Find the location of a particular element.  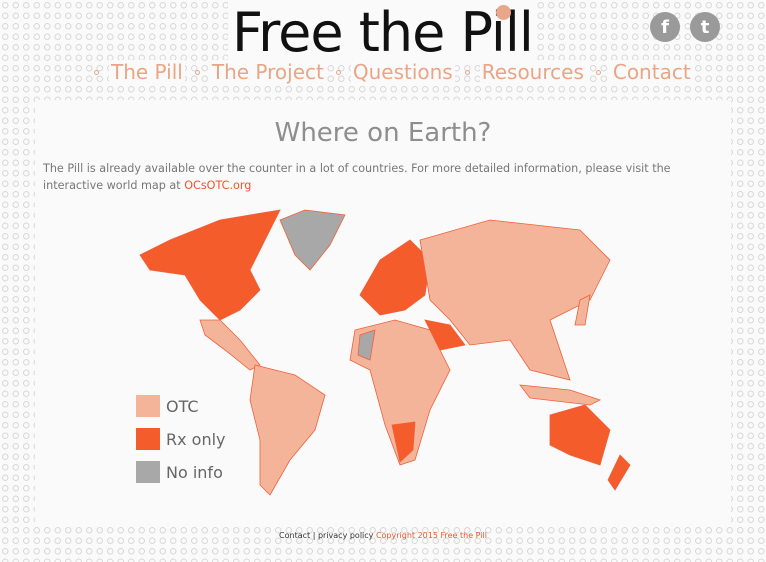

pill-dot is located at coordinates (503, 12).